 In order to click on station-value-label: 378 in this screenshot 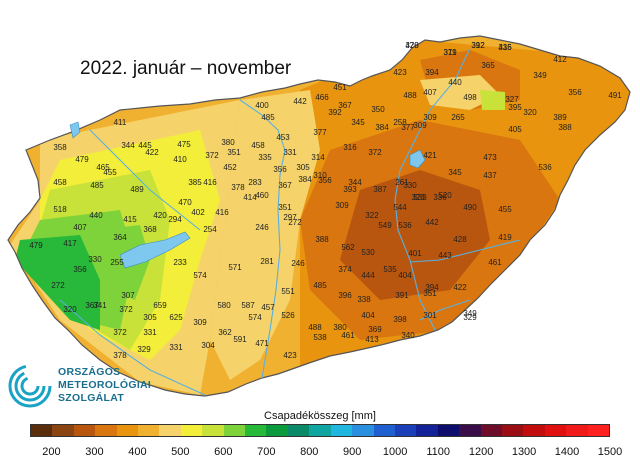, I will do `click(120, 355)`.